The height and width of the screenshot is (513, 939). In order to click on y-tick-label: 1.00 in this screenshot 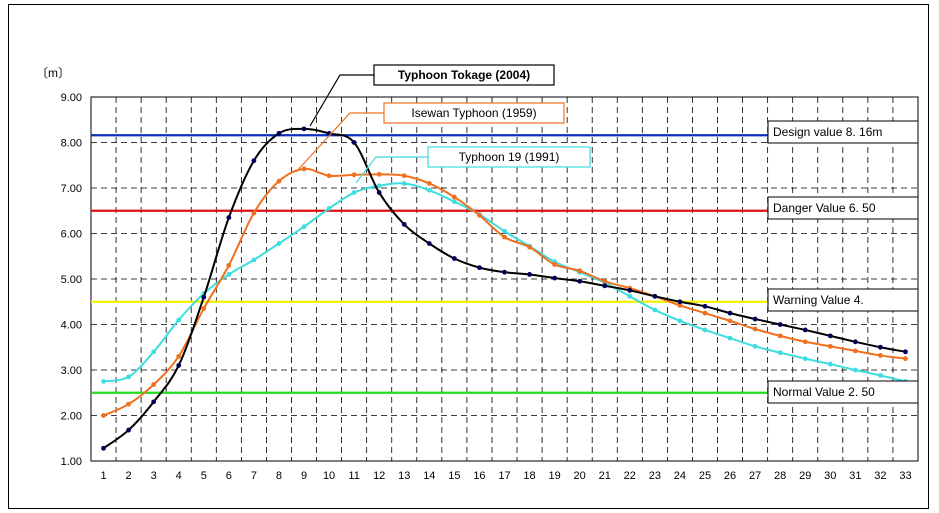, I will do `click(71, 462)`.